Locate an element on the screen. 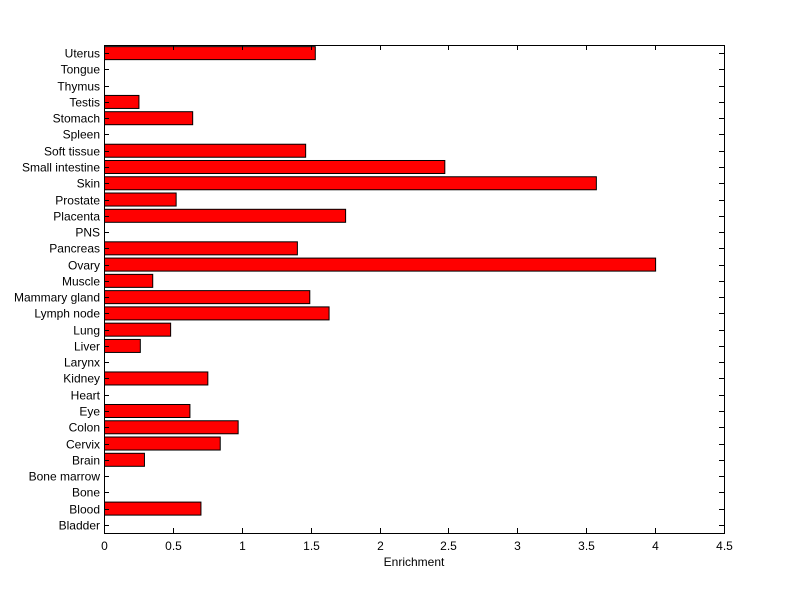 The width and height of the screenshot is (800, 599). y-tick-label: Cervix is located at coordinates (83, 445).